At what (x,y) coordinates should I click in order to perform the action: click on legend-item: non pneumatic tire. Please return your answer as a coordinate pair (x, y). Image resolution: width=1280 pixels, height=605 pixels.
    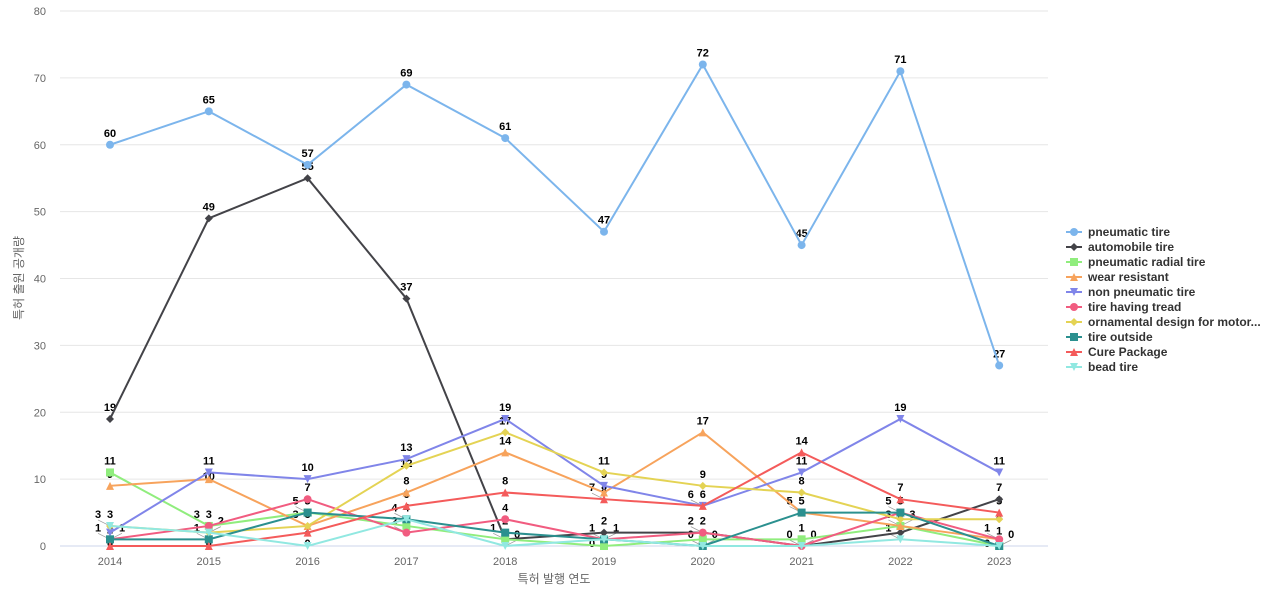
    Looking at the image, I should click on (1163, 291).